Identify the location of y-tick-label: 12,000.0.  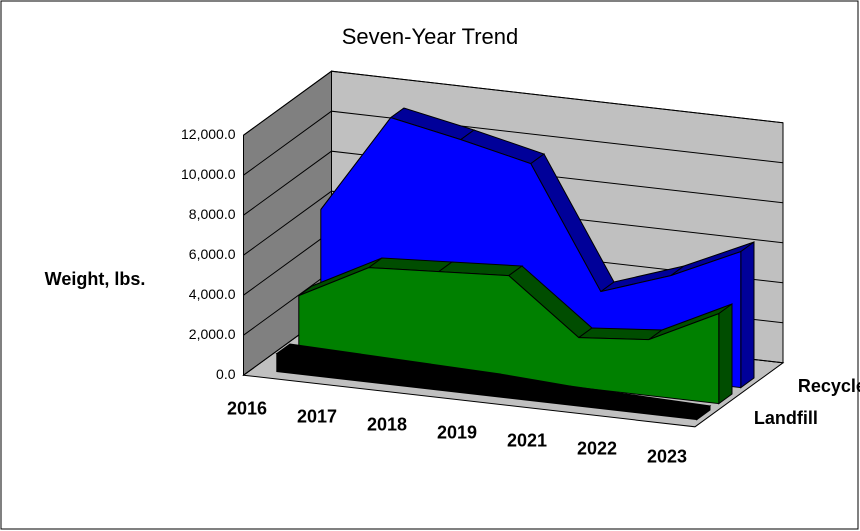
(208, 134).